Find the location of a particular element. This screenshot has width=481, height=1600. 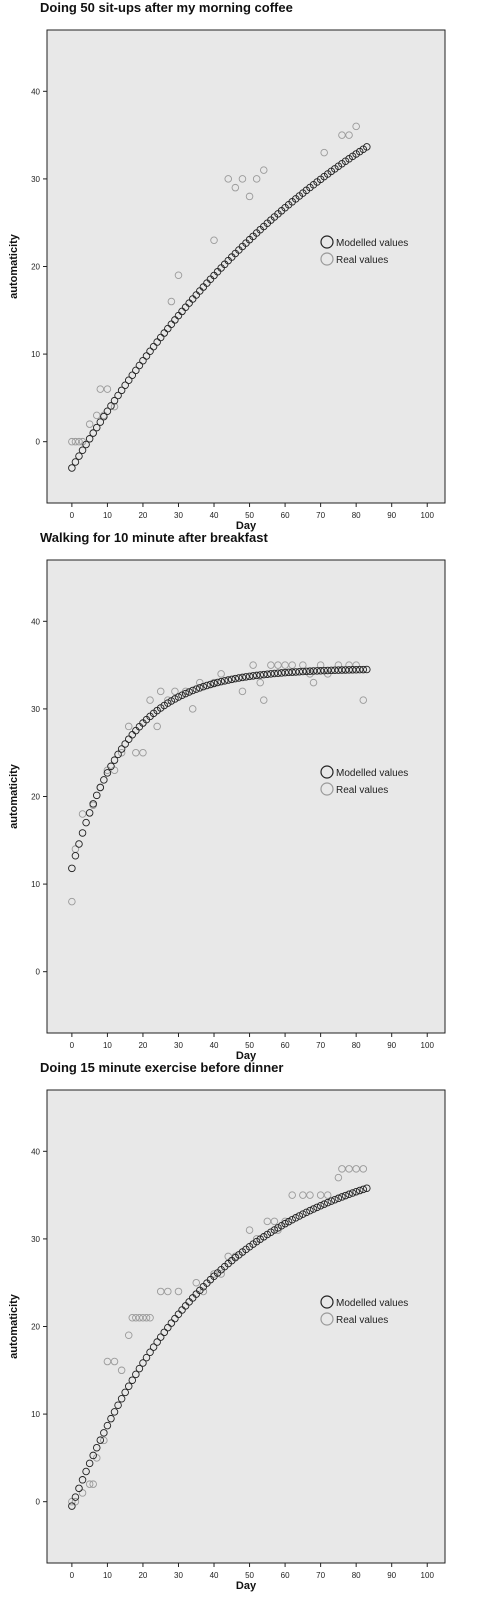

y-tick-label: 0 is located at coordinates (38, 1502).